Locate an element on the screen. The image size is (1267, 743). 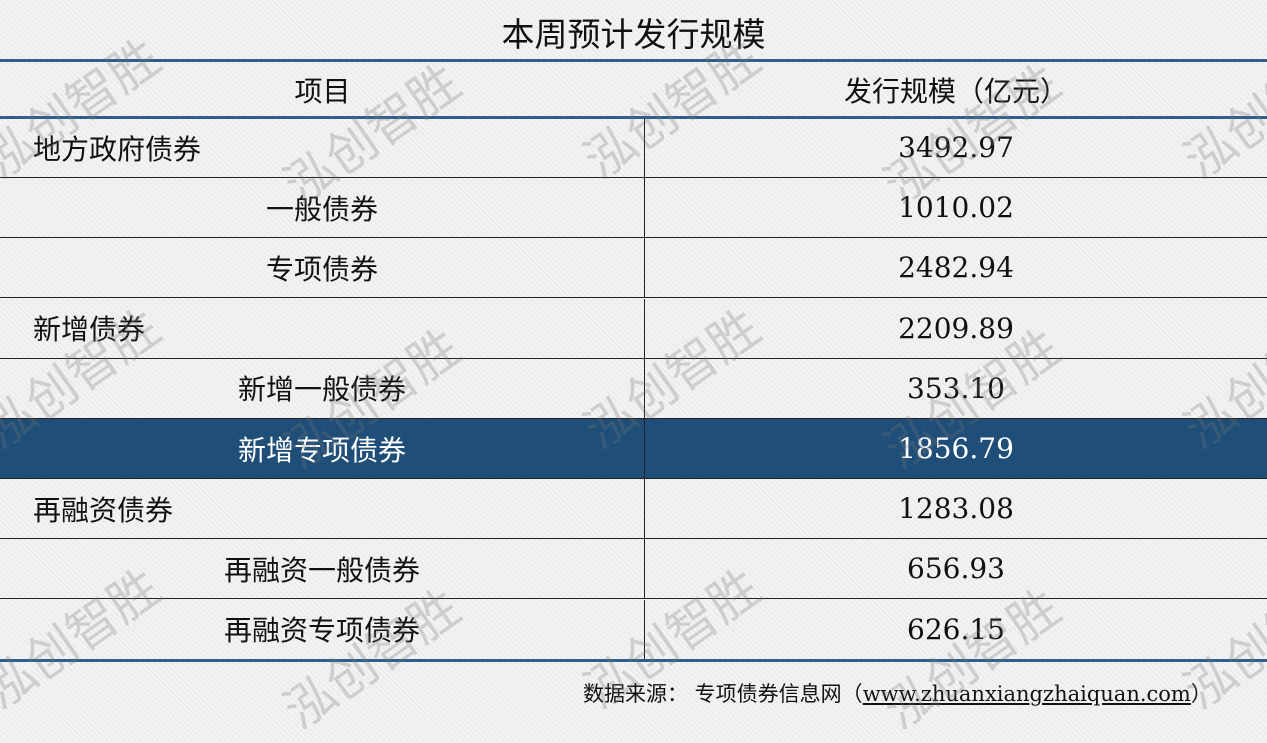
row-value: 2209.89 is located at coordinates (956, 328).